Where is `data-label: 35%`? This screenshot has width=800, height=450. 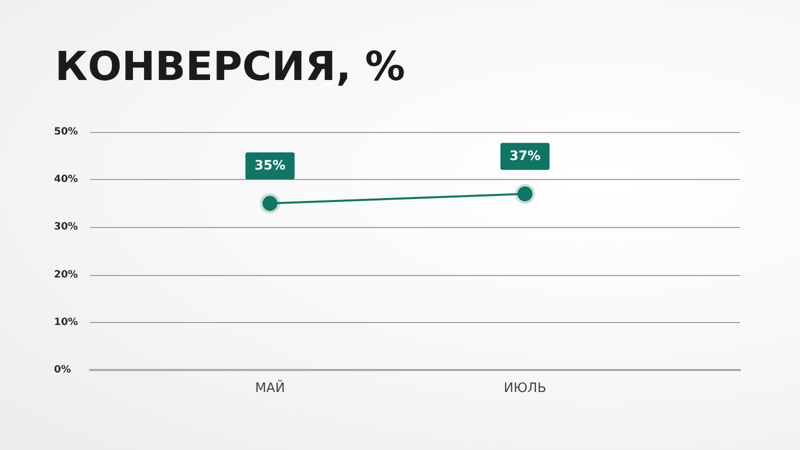 data-label: 35% is located at coordinates (270, 166).